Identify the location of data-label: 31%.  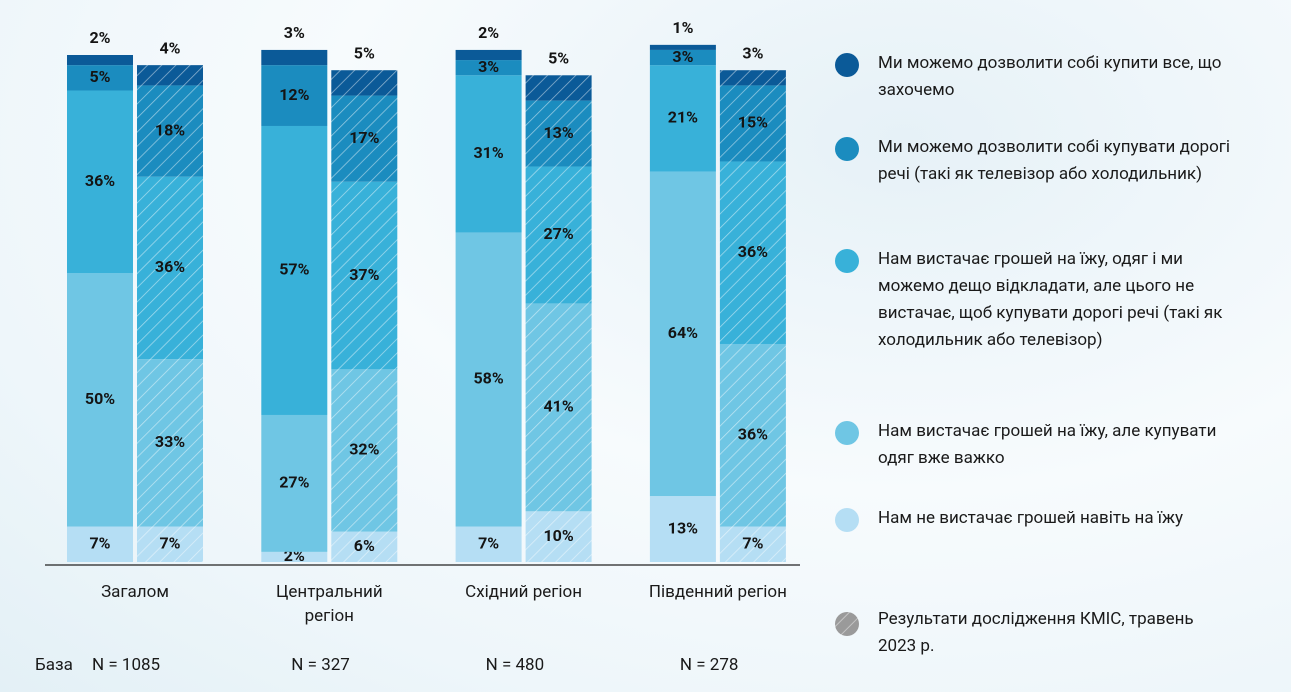
(489, 152).